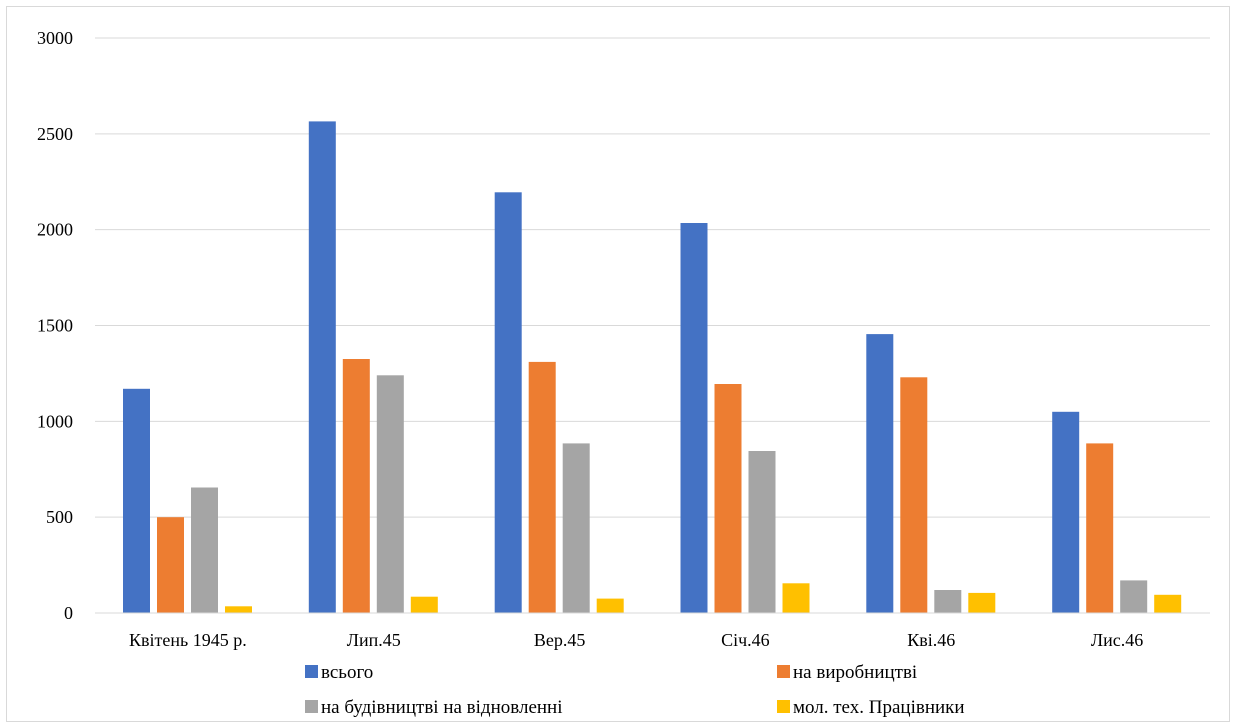 Image resolution: width=1237 pixels, height=727 pixels. I want to click on legend-label: всього, so click(347, 672).